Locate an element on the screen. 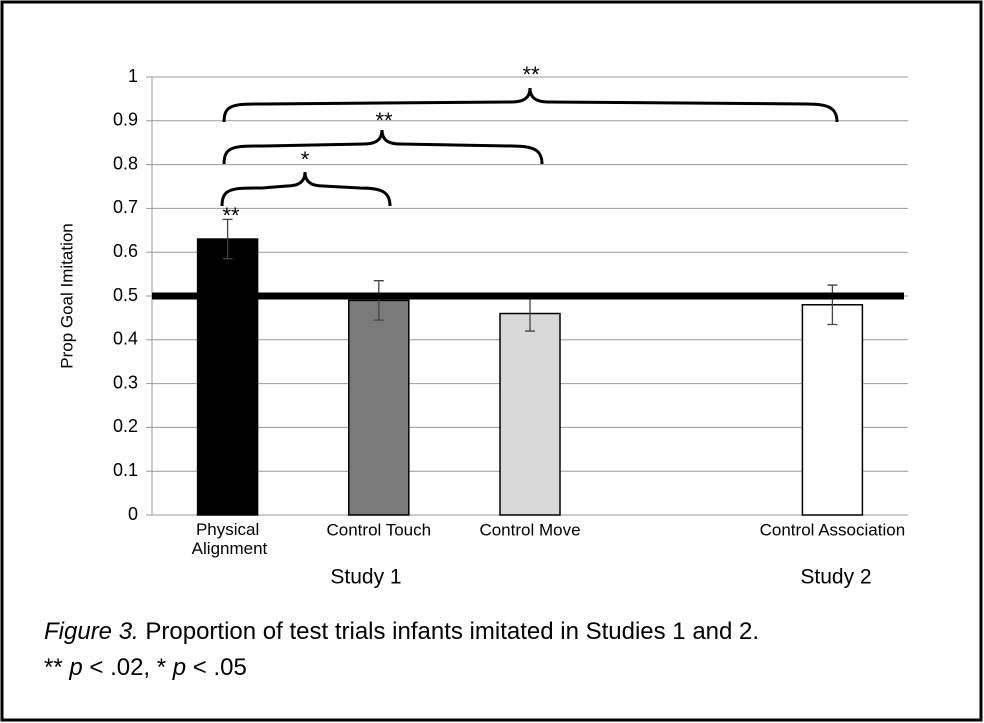 The height and width of the screenshot is (723, 984). note: < .02, * is located at coordinates (127, 667).